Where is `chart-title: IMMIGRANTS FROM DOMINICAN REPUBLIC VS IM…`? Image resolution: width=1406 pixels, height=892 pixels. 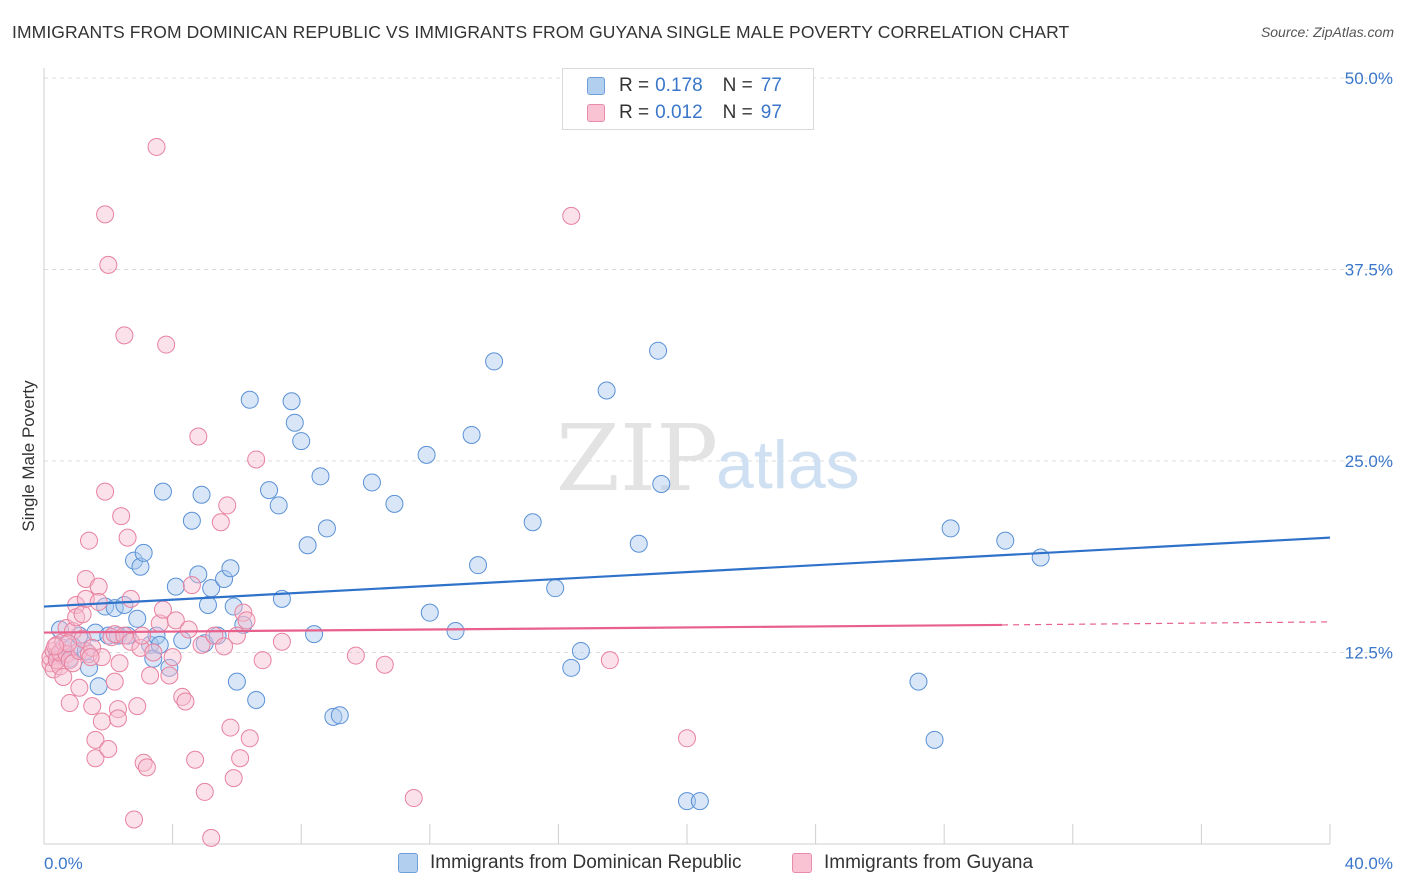 chart-title: IMMIGRANTS FROM DOMINICAN REPUBLIC VS IM… is located at coordinates (541, 32).